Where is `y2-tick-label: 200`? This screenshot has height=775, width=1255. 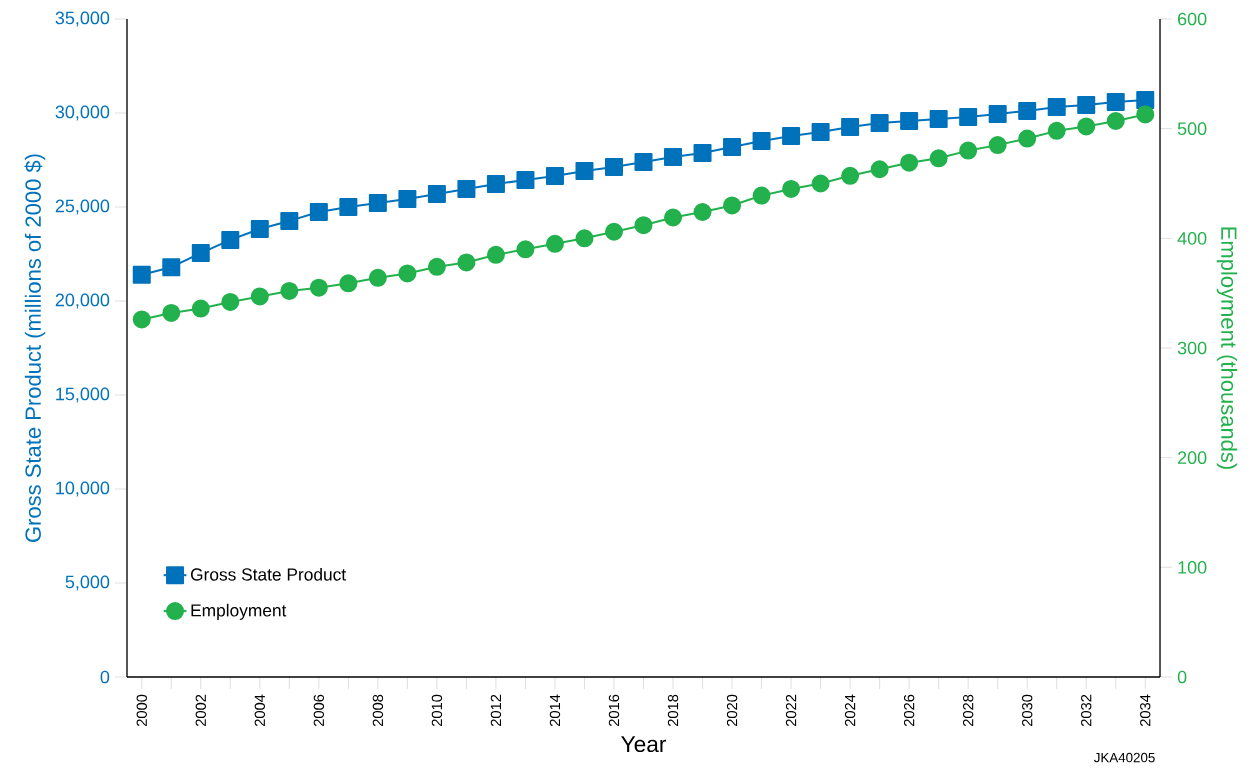 y2-tick-label: 200 is located at coordinates (1192, 458).